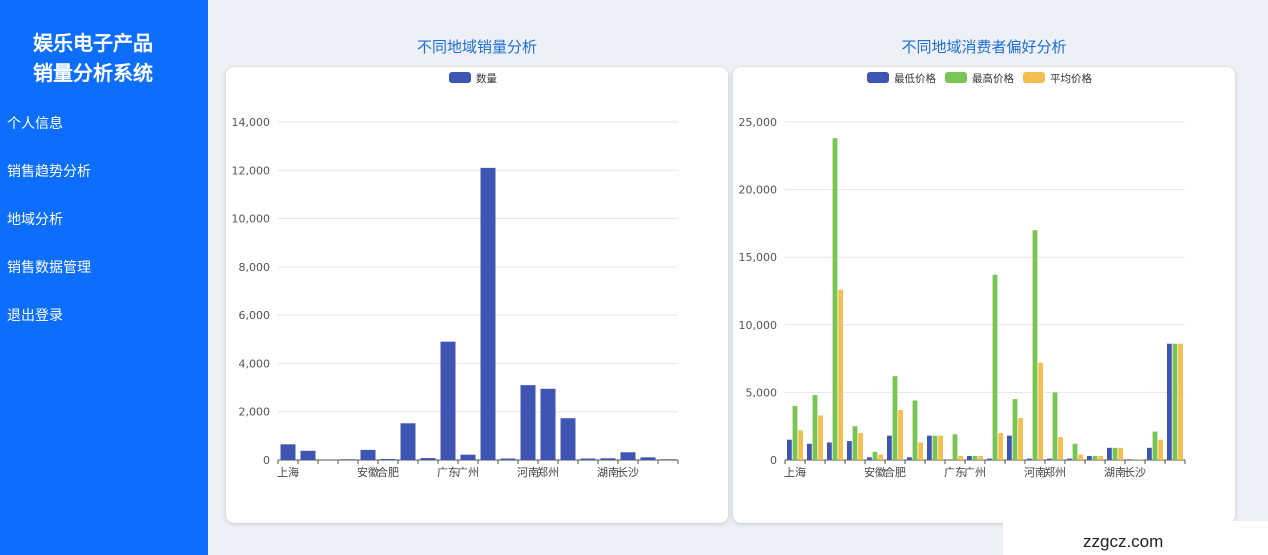 Image resolution: width=1268 pixels, height=555 pixels. What do you see at coordinates (49, 268) in the screenshot?
I see `sidebar-item-sales-data: 销售数据管理` at bounding box center [49, 268].